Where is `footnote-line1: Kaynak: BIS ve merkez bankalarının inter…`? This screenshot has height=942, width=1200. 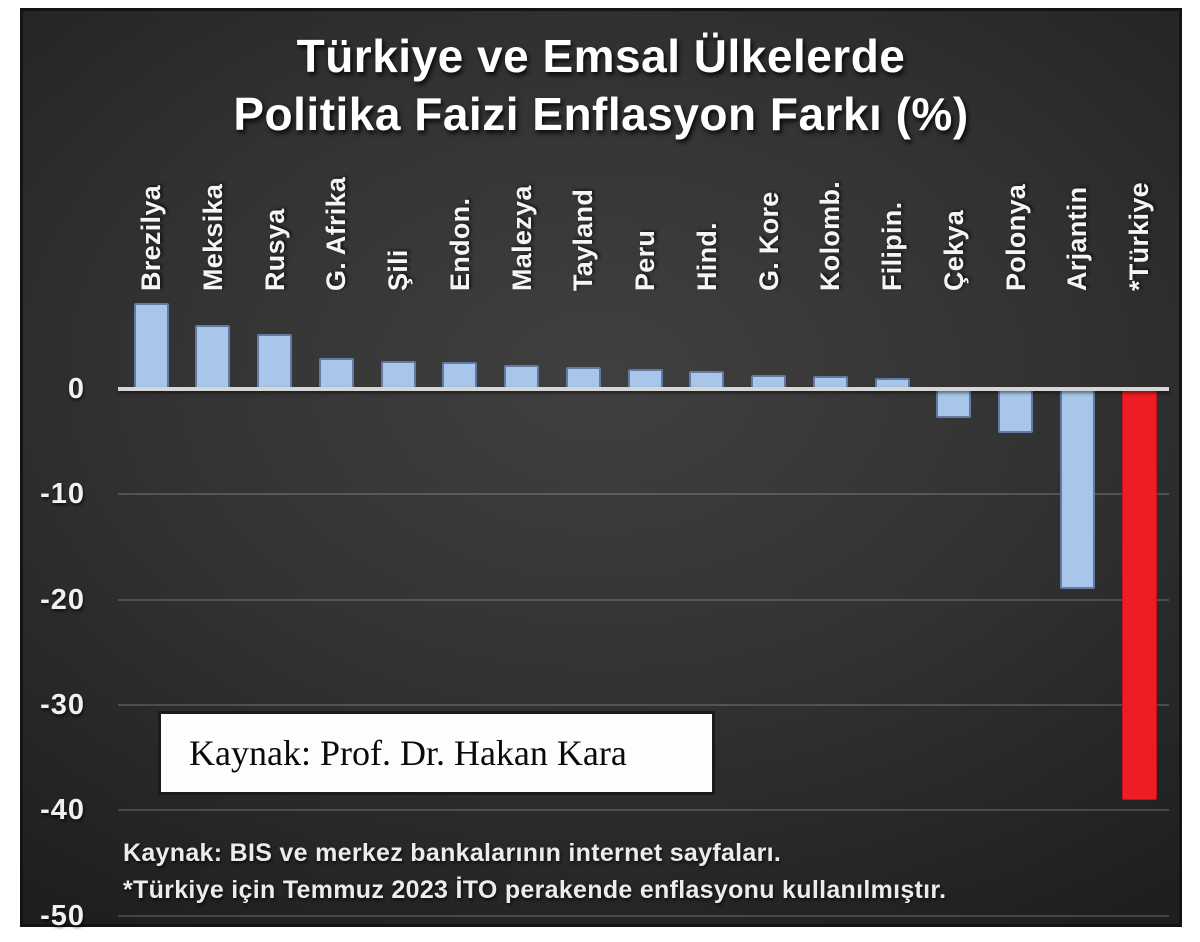
footnote-line1: Kaynak: BIS ve merkez bankalarının inter… is located at coordinates (452, 853).